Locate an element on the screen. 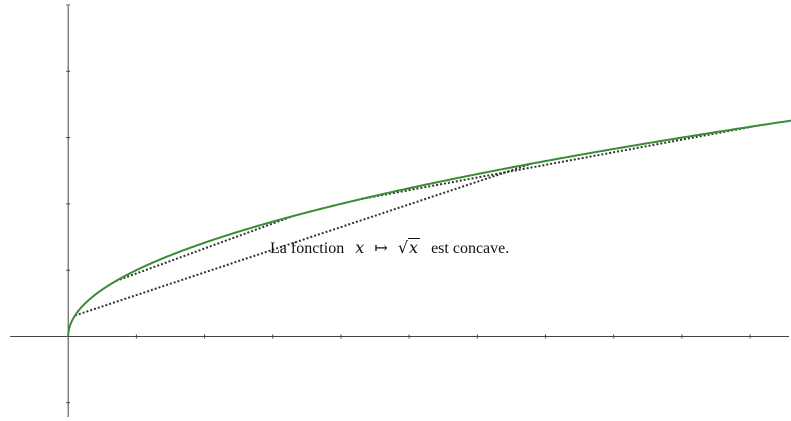 This screenshot has height=421, width=791. square-root-expression: √x is located at coordinates (409, 248).